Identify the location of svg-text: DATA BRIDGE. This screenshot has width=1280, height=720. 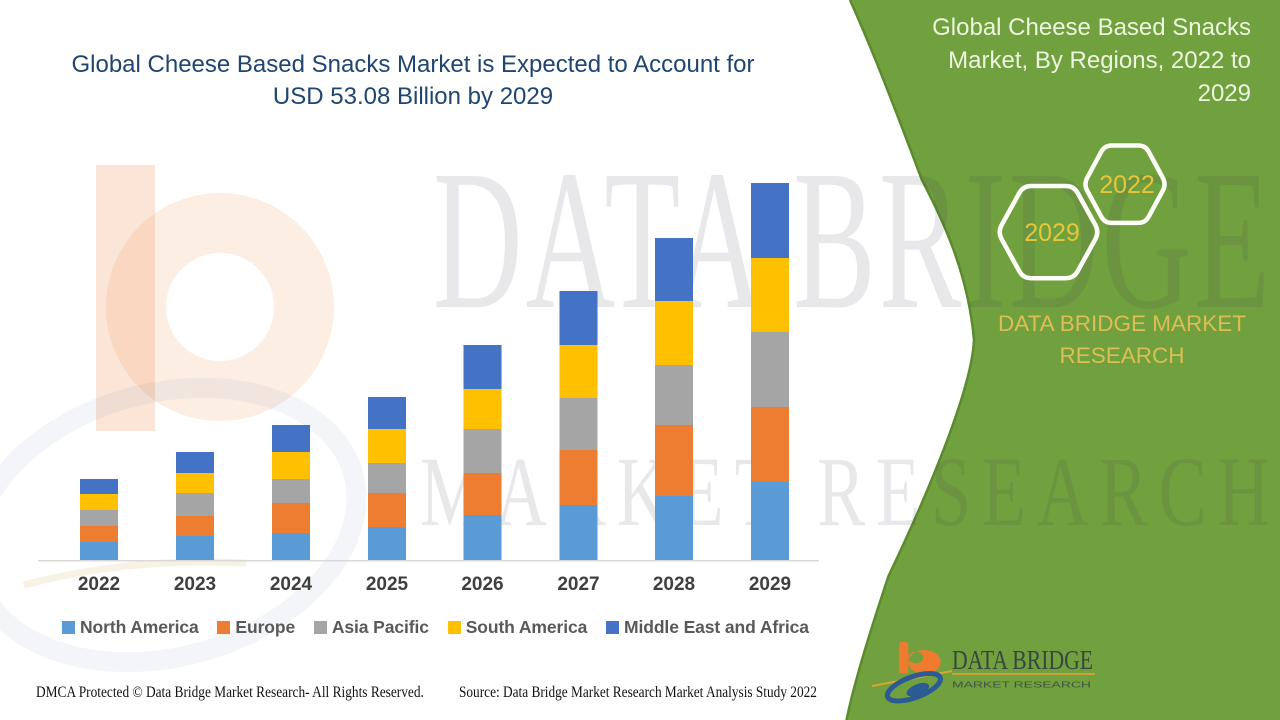
(1022, 660).